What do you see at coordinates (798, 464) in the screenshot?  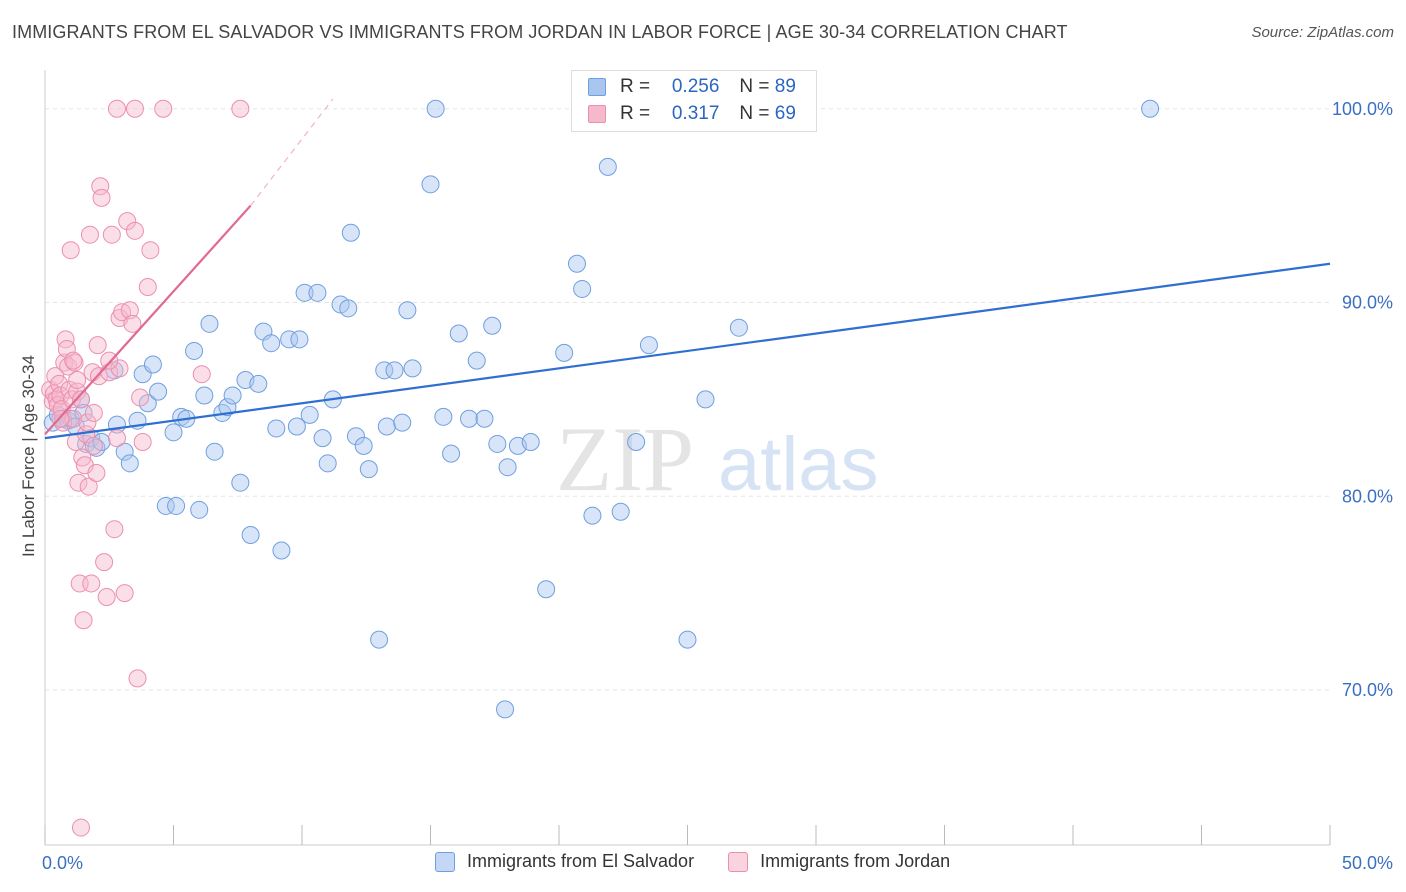 I see `watermark-atlas: atlas` at bounding box center [798, 464].